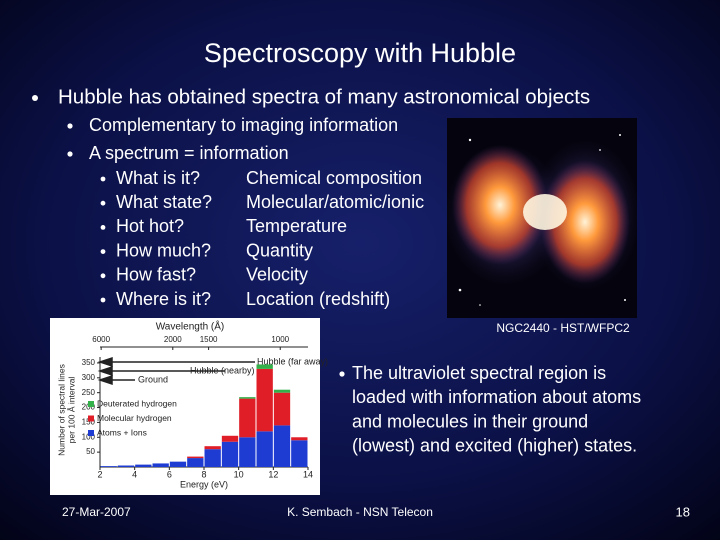 The width and height of the screenshot is (720, 540). I want to click on footer-date: 27-Mar-2007, so click(96, 512).